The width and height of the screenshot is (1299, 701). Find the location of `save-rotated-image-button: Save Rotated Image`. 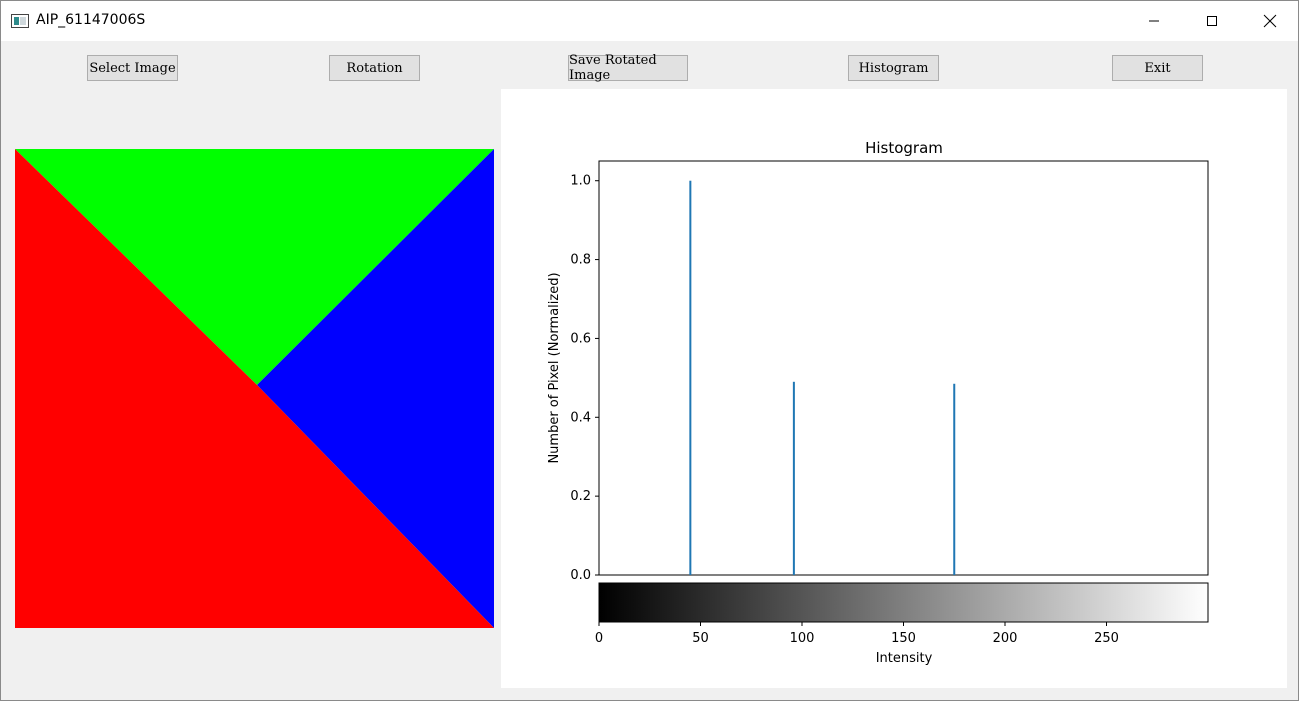

save-rotated-image-button: Save Rotated Image is located at coordinates (628, 68).